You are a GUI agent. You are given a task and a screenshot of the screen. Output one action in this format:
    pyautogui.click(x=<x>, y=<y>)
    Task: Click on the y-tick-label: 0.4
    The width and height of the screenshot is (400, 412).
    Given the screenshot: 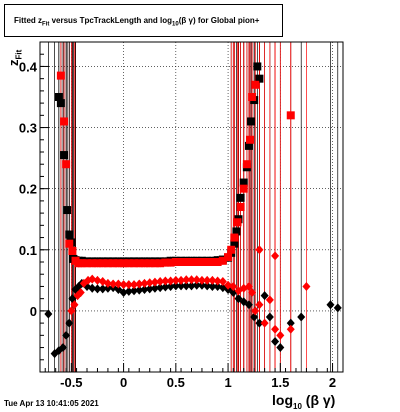 What is the action you would take?
    pyautogui.click(x=28, y=66)
    